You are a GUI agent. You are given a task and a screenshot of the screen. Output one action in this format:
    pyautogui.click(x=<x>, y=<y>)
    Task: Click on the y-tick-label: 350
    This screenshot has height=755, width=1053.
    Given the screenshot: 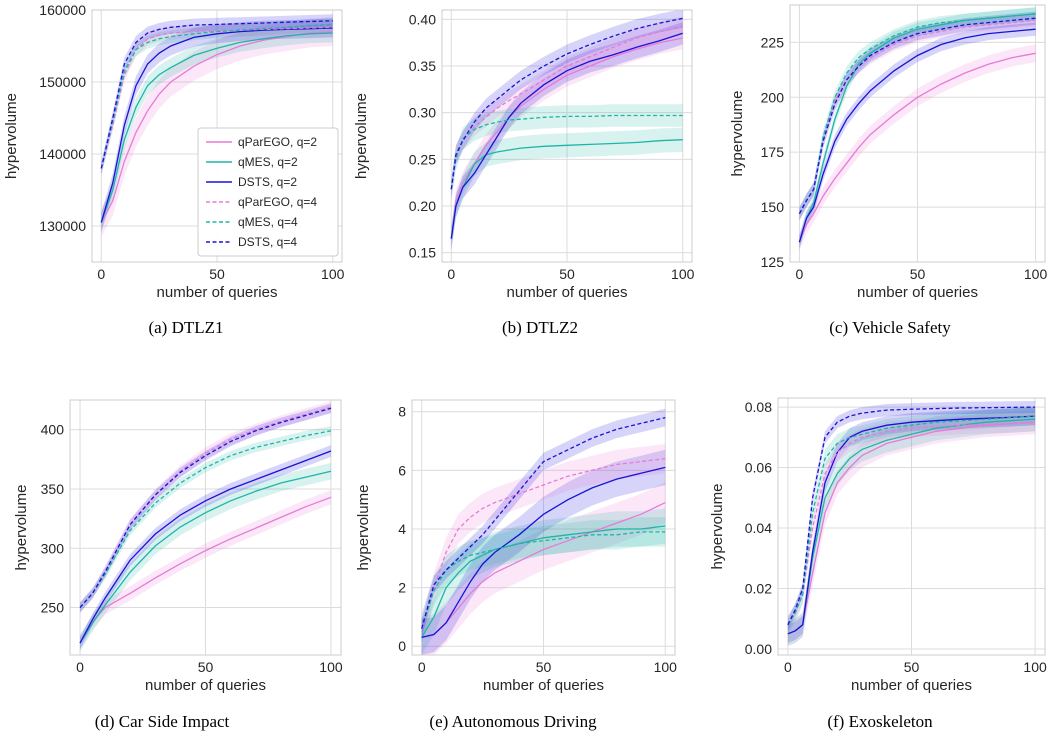 What is the action you would take?
    pyautogui.click(x=53, y=489)
    